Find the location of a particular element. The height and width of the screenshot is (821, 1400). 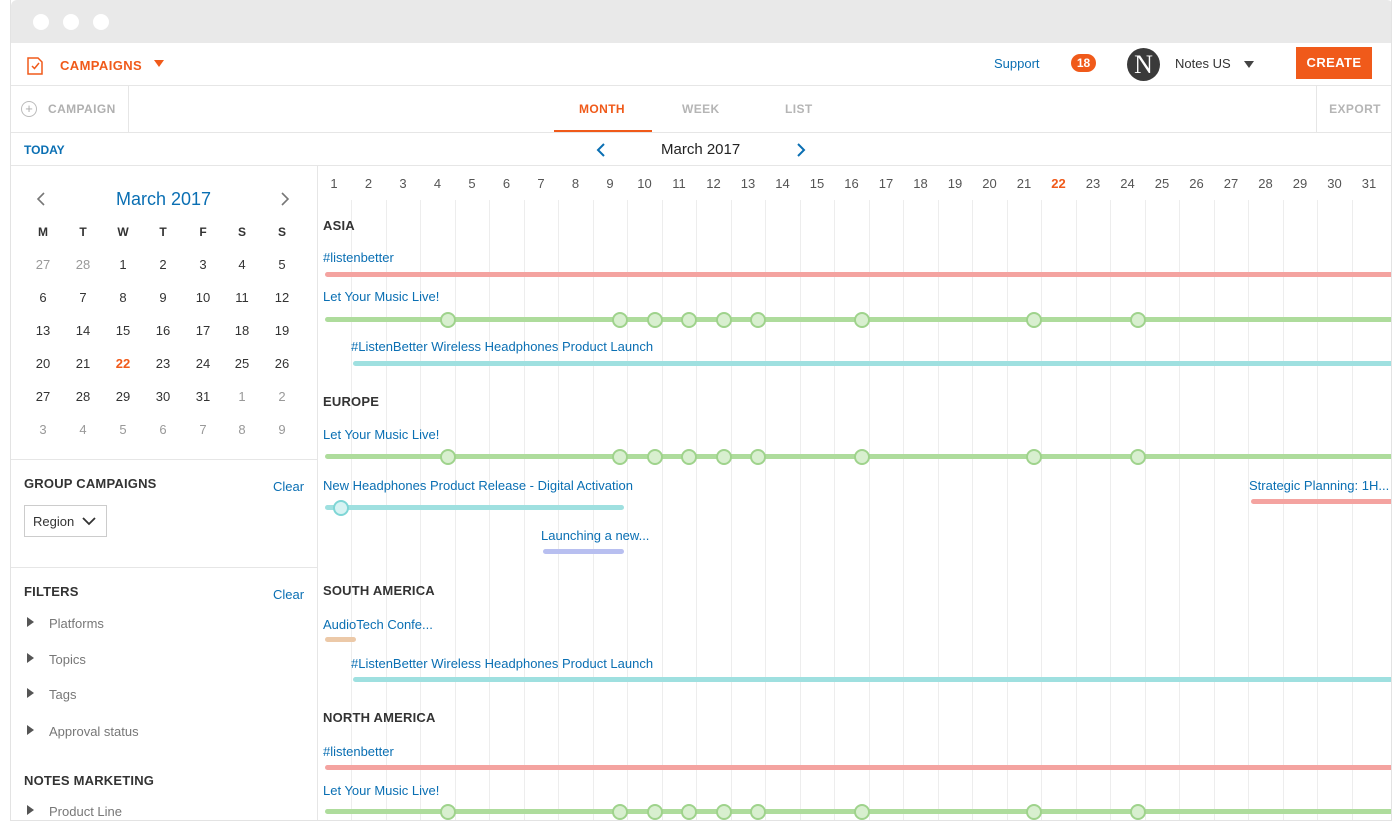

create-button: CREATE is located at coordinates (1334, 63).